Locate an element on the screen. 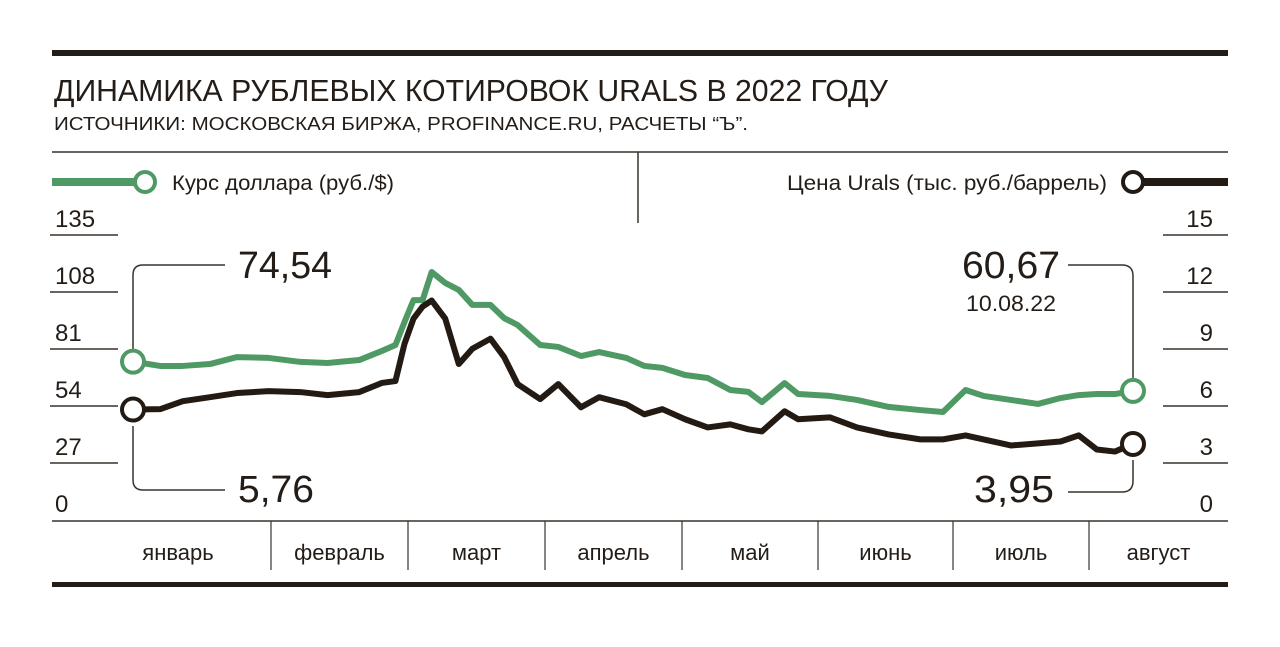 Image resolution: width=1280 pixels, height=647 pixels. month-label: июль is located at coordinates (1021, 552).